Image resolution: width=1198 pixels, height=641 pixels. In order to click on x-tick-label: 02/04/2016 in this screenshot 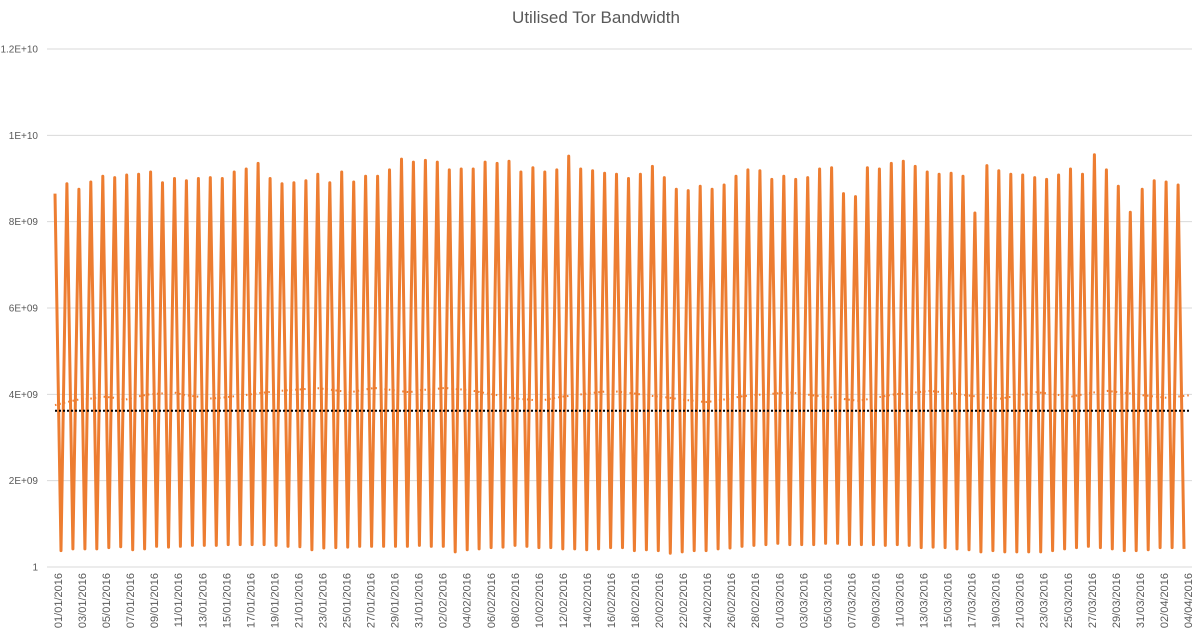, I will do `click(1165, 600)`.